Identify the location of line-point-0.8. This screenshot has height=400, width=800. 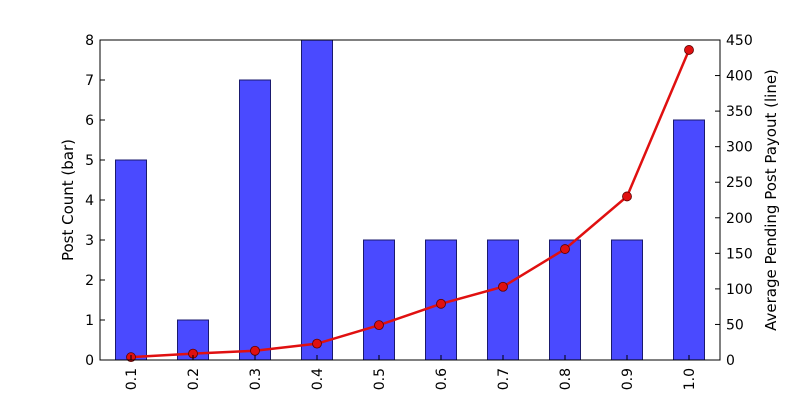
(565, 249).